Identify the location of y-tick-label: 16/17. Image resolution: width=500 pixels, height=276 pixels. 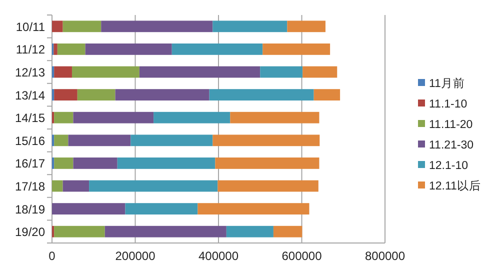
(30, 163).